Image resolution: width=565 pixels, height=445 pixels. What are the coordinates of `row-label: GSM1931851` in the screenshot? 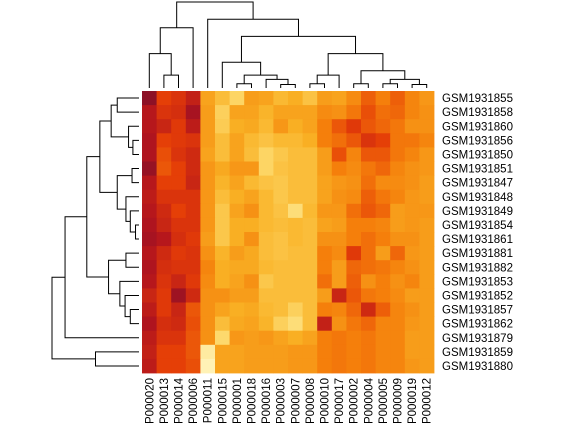 It's located at (477, 170).